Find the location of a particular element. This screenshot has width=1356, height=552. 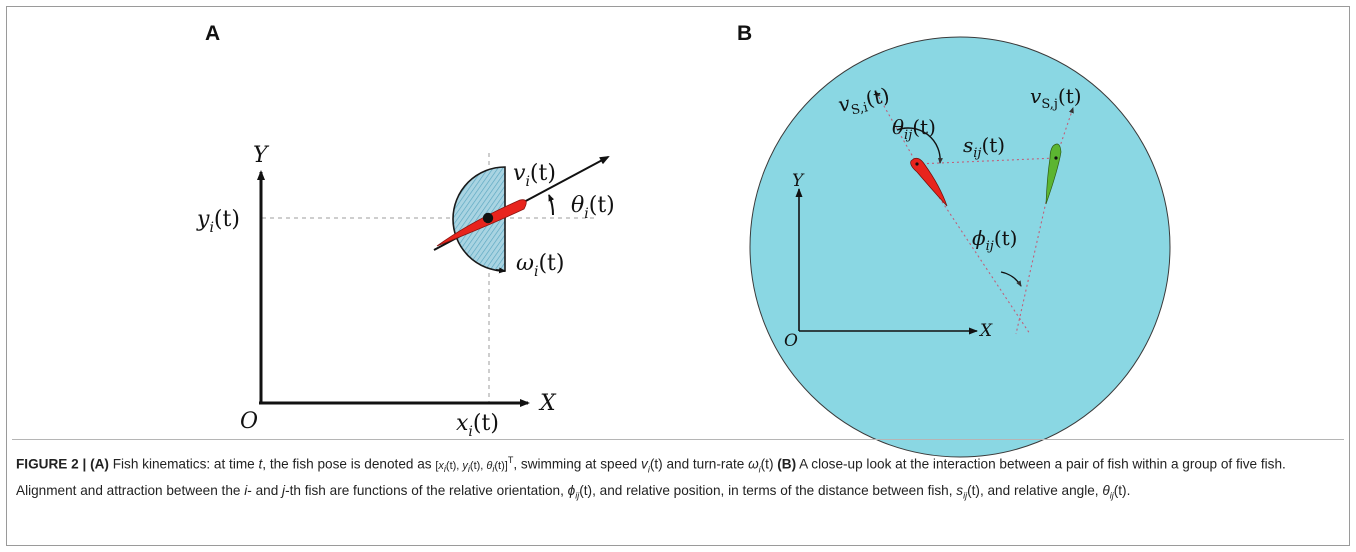

extension-line-i is located at coordinates (973, 249).